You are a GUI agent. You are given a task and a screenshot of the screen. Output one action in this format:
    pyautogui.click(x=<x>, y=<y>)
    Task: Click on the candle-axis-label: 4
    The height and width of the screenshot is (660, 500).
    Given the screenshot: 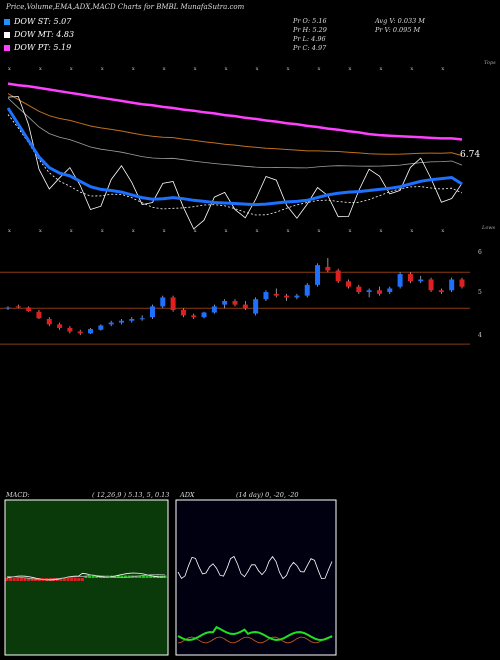 What is the action you would take?
    pyautogui.click(x=480, y=335)
    